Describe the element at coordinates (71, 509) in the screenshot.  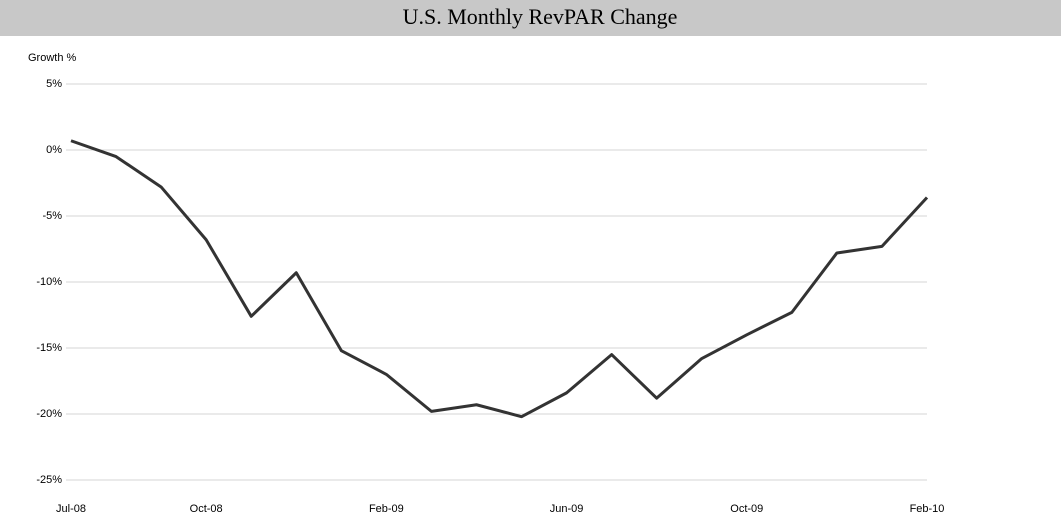
I see `x-tick-label: Jul-08` at that location.